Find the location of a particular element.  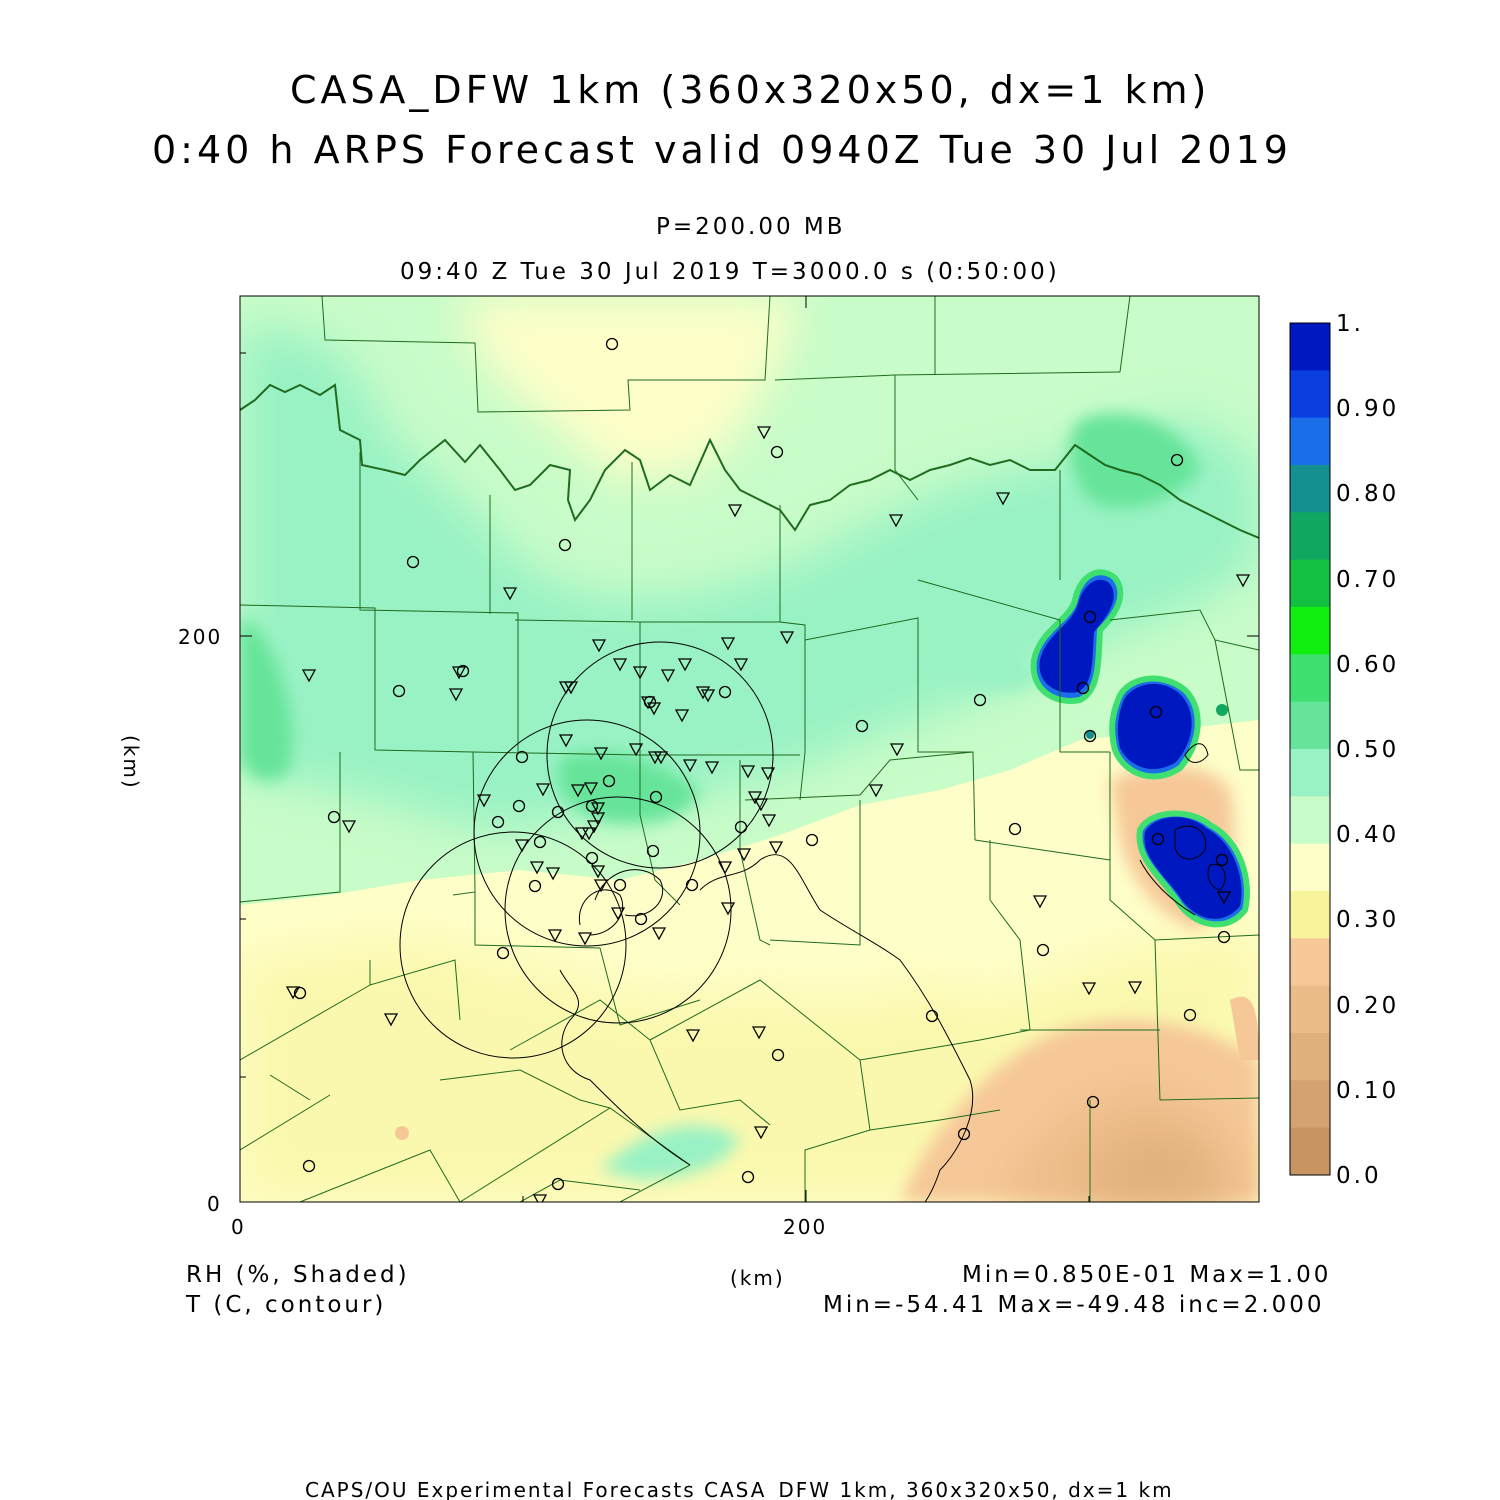

colorbar-tick-label: 0.20 is located at coordinates (1368, 1005).